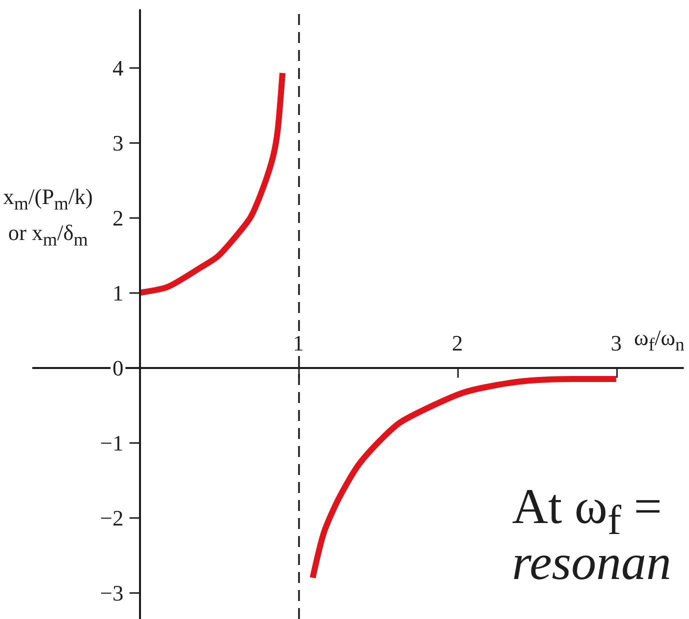 The height and width of the screenshot is (619, 689). What do you see at coordinates (118, 67) in the screenshot?
I see `y-tick-label: 4` at bounding box center [118, 67].